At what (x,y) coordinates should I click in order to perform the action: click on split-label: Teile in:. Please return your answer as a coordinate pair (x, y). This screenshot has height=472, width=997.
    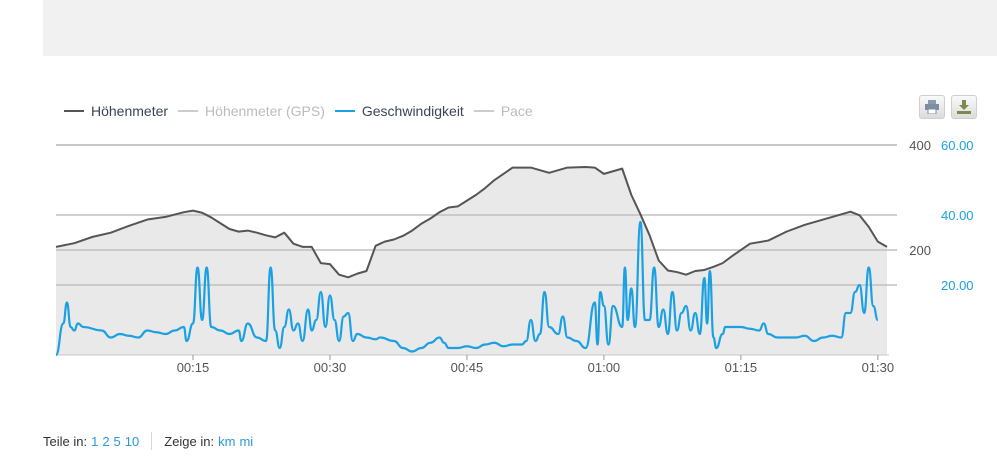
    Looking at the image, I should click on (65, 441).